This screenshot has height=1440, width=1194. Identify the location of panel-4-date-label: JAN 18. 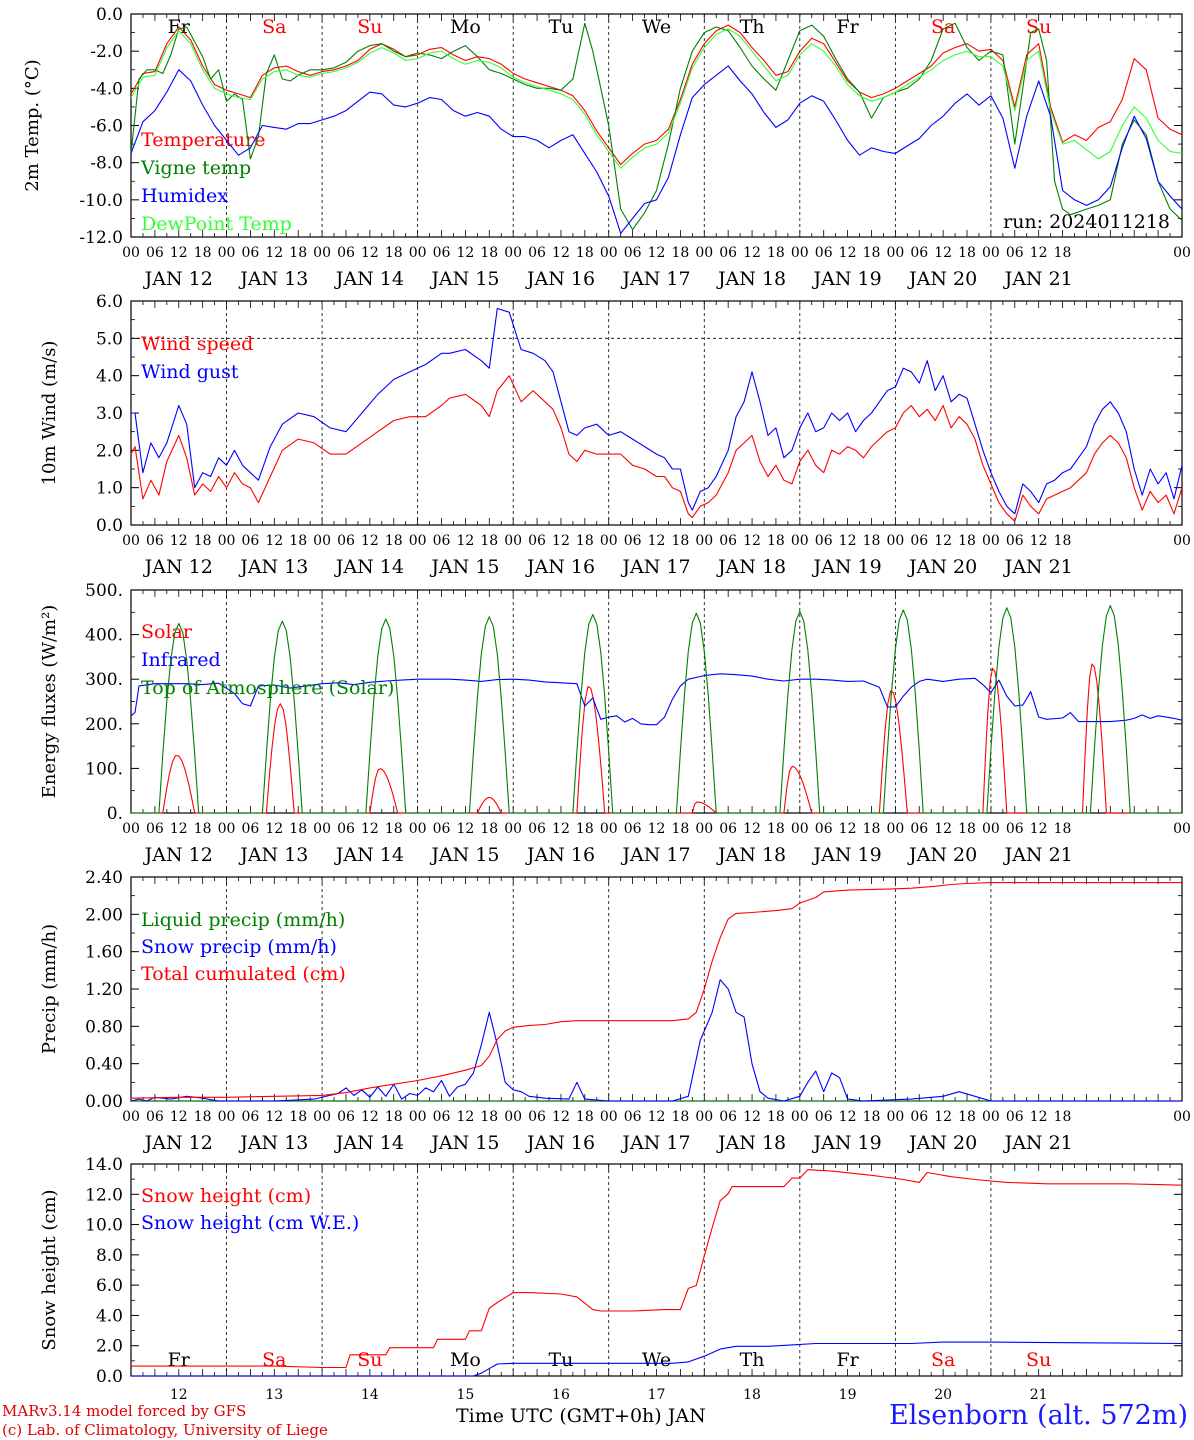
(751, 1143).